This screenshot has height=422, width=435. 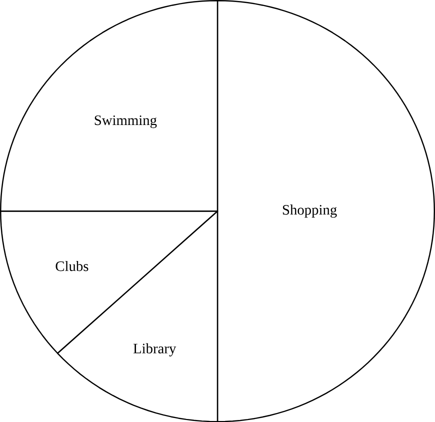 I want to click on slice-label: Clubs, so click(x=72, y=265).